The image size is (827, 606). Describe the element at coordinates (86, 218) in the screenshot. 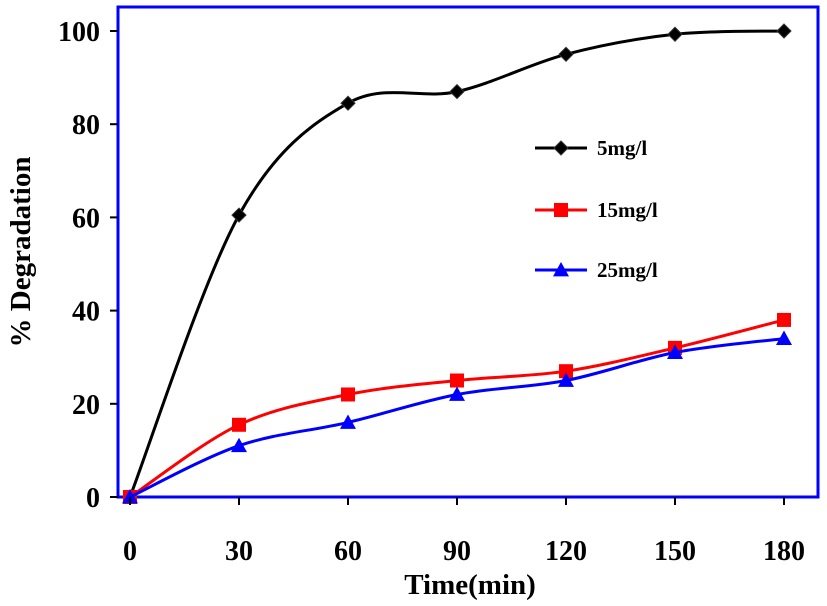

I see `y-tick-label: 60` at that location.